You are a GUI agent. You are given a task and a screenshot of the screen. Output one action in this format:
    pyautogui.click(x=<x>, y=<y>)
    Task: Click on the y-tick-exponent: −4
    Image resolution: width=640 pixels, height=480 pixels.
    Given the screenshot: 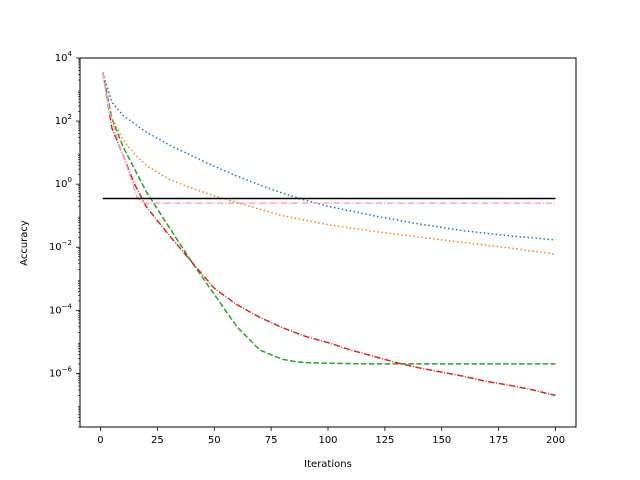 What is the action you would take?
    pyautogui.click(x=67, y=306)
    